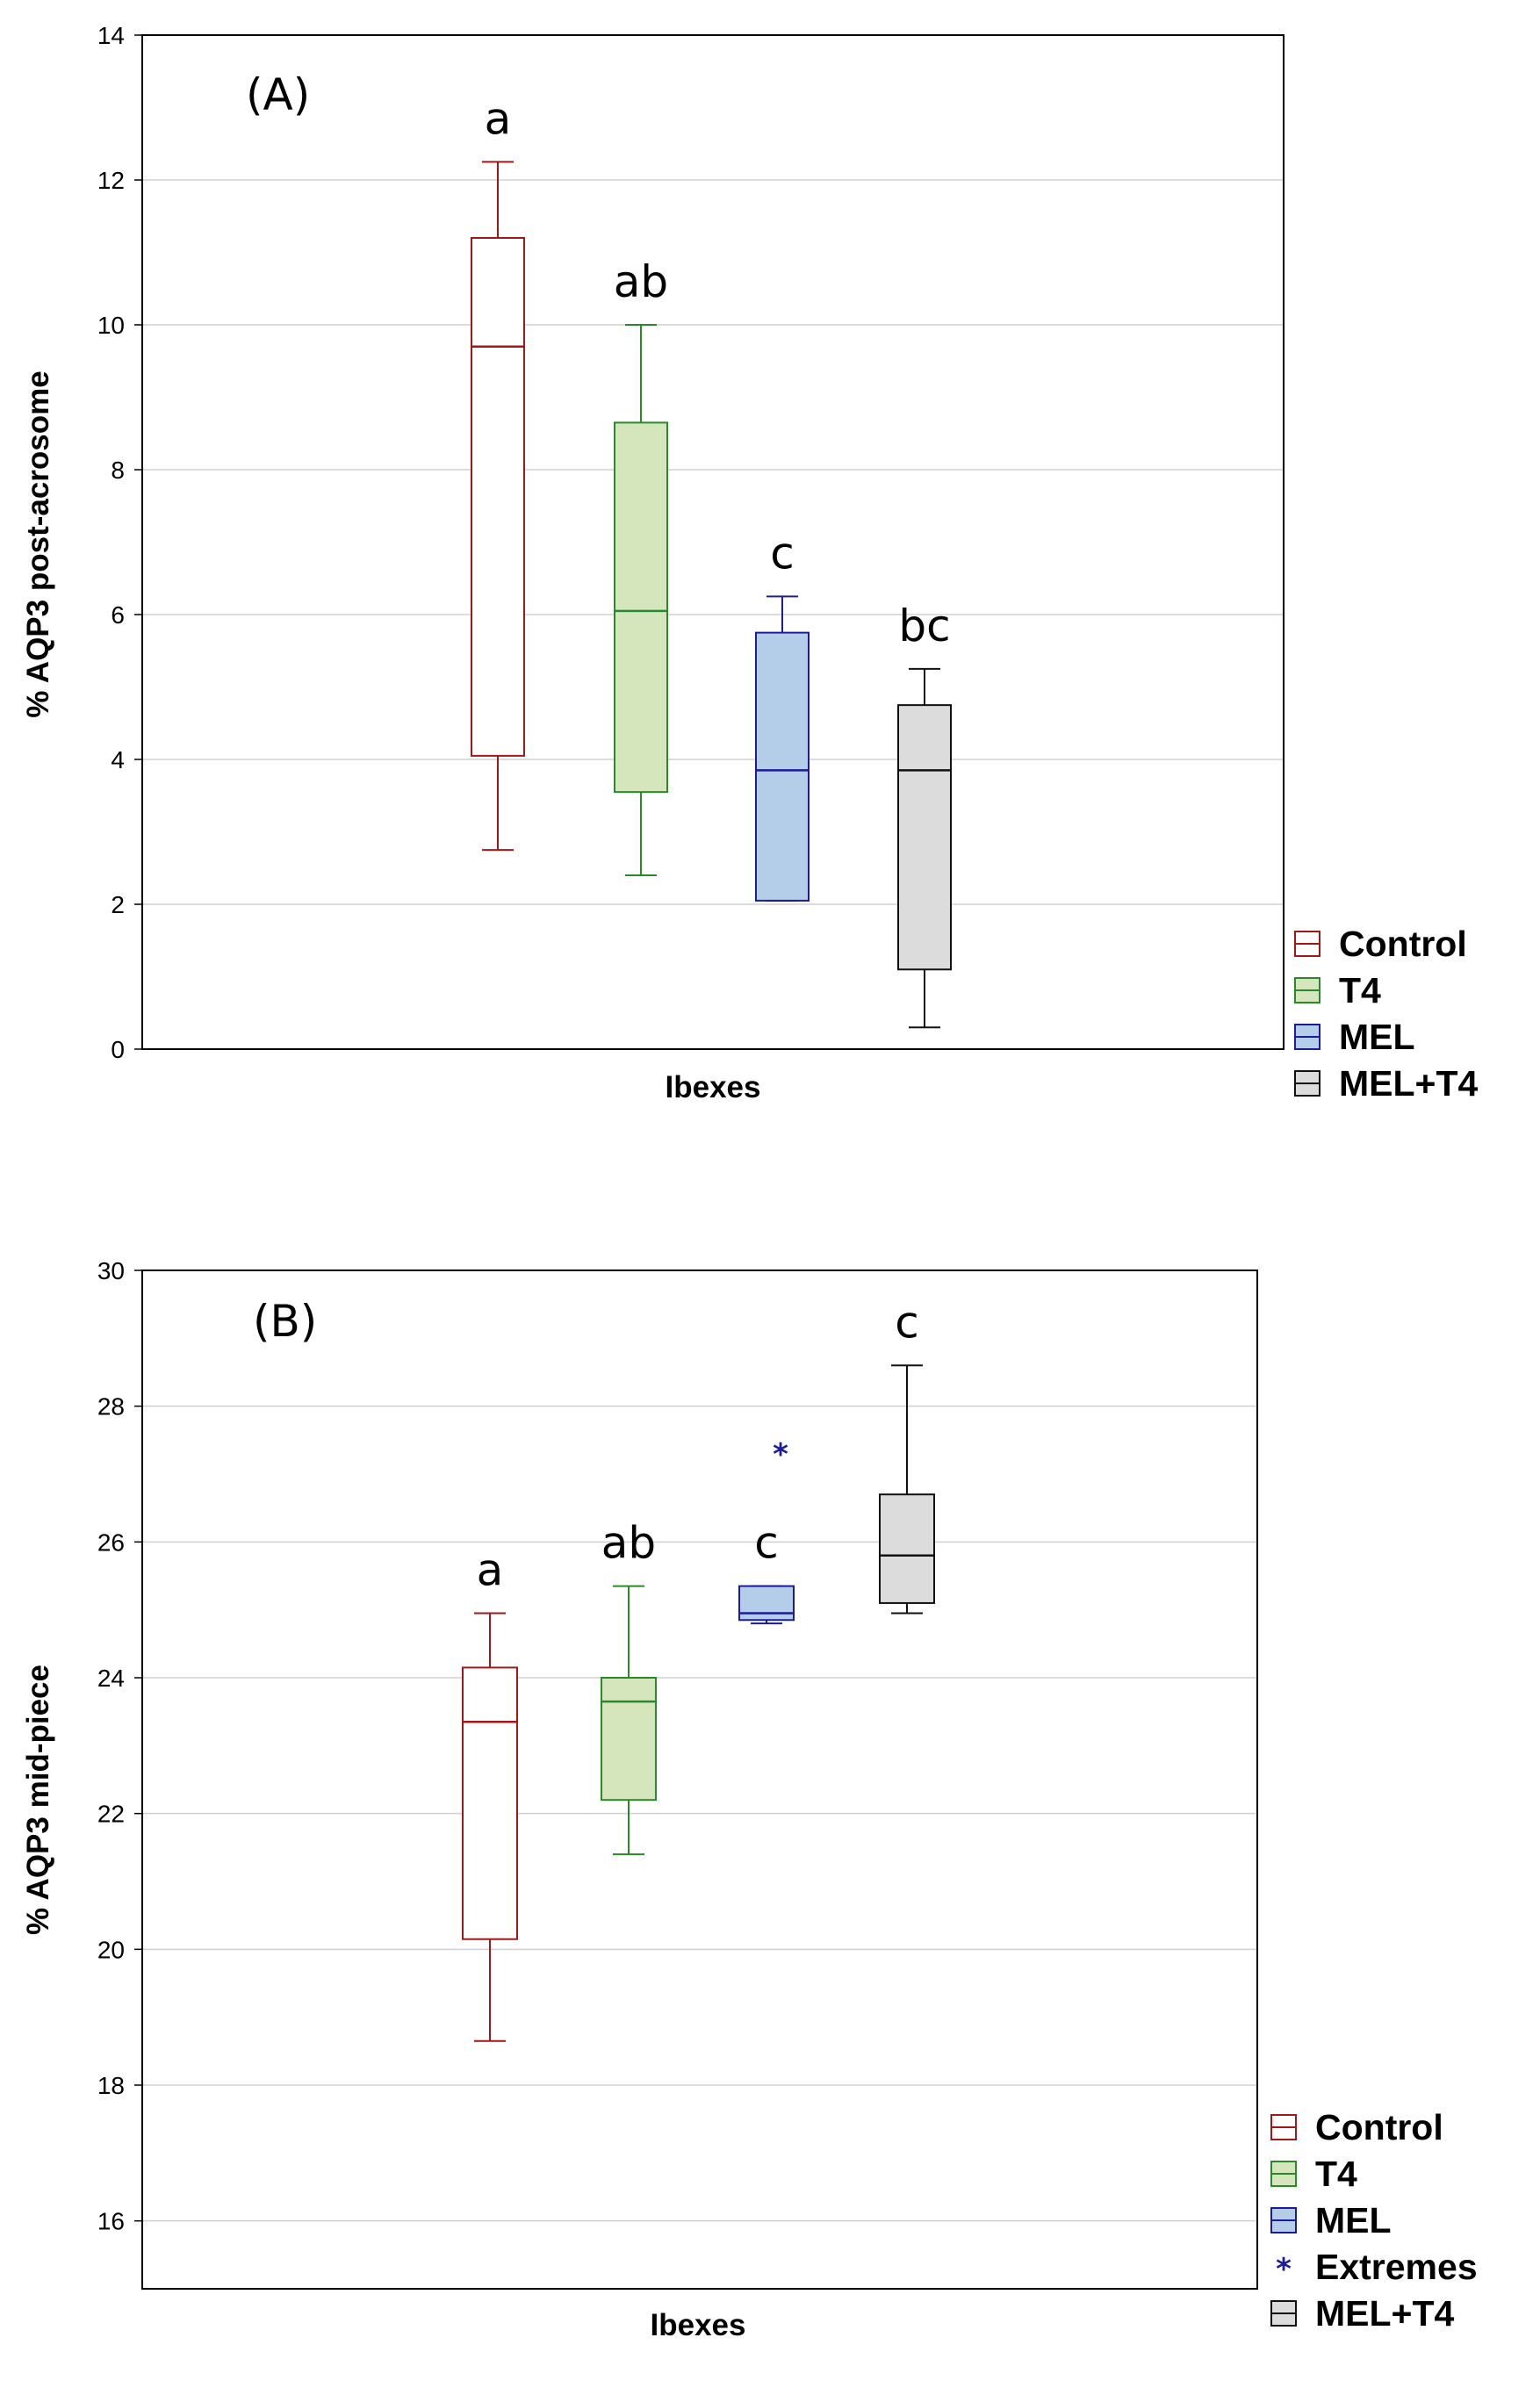 The width and height of the screenshot is (1540, 2388). Describe the element at coordinates (111, 1678) in the screenshot. I see `panel-b-y-tick-label: 24` at that location.